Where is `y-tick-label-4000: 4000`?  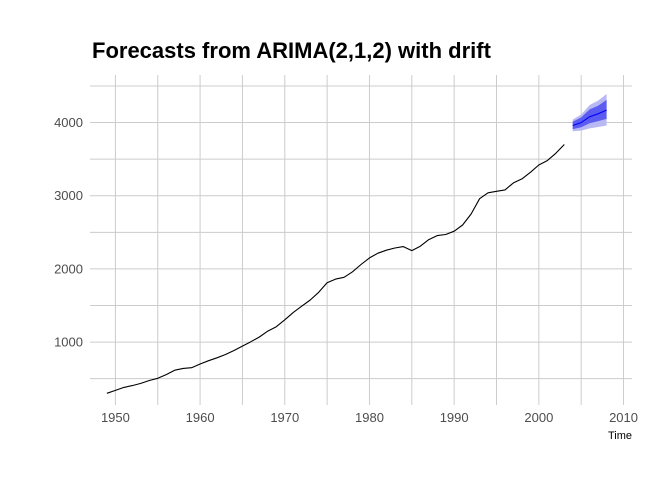 y-tick-label-4000: 4000 is located at coordinates (68, 122).